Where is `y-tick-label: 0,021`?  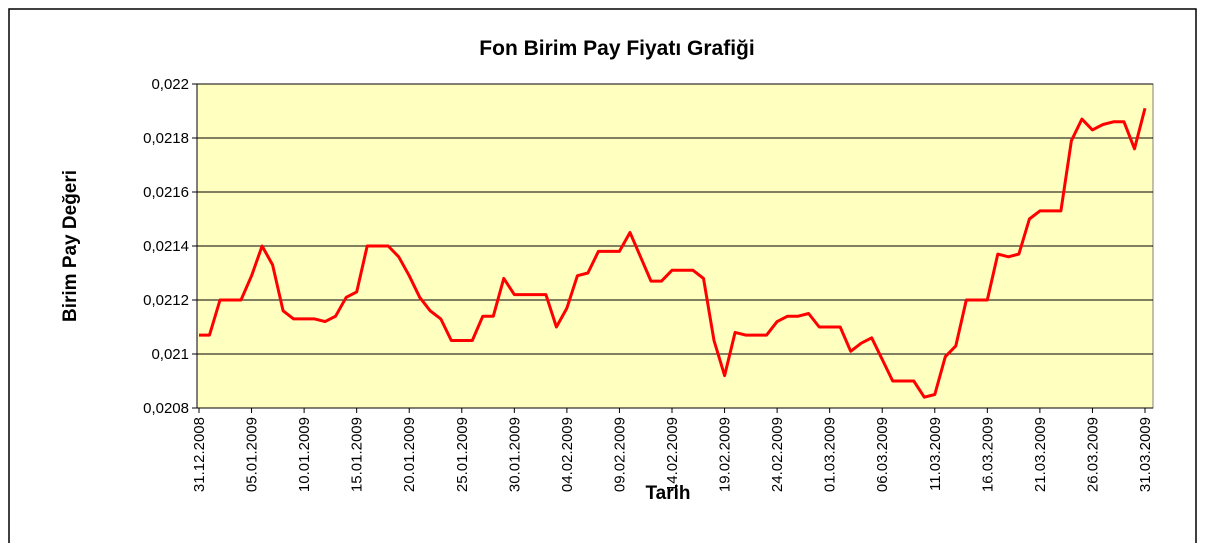
y-tick-label: 0,021 is located at coordinates (170, 354).